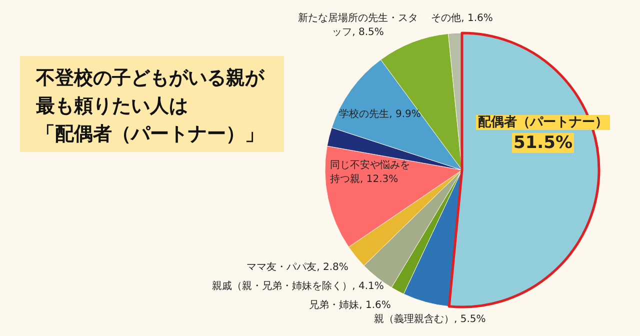 Image resolution: width=640 pixels, height=336 pixels. What do you see at coordinates (430, 320) in the screenshot?
I see `slice-label: 親（義理親含む）, 5.5%` at bounding box center [430, 320].